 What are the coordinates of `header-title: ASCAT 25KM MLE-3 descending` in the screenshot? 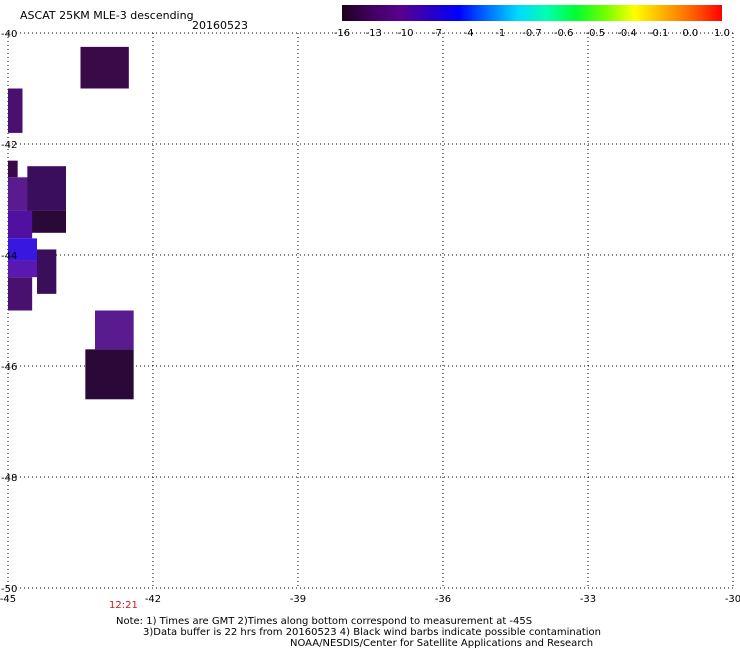 It's located at (107, 15).